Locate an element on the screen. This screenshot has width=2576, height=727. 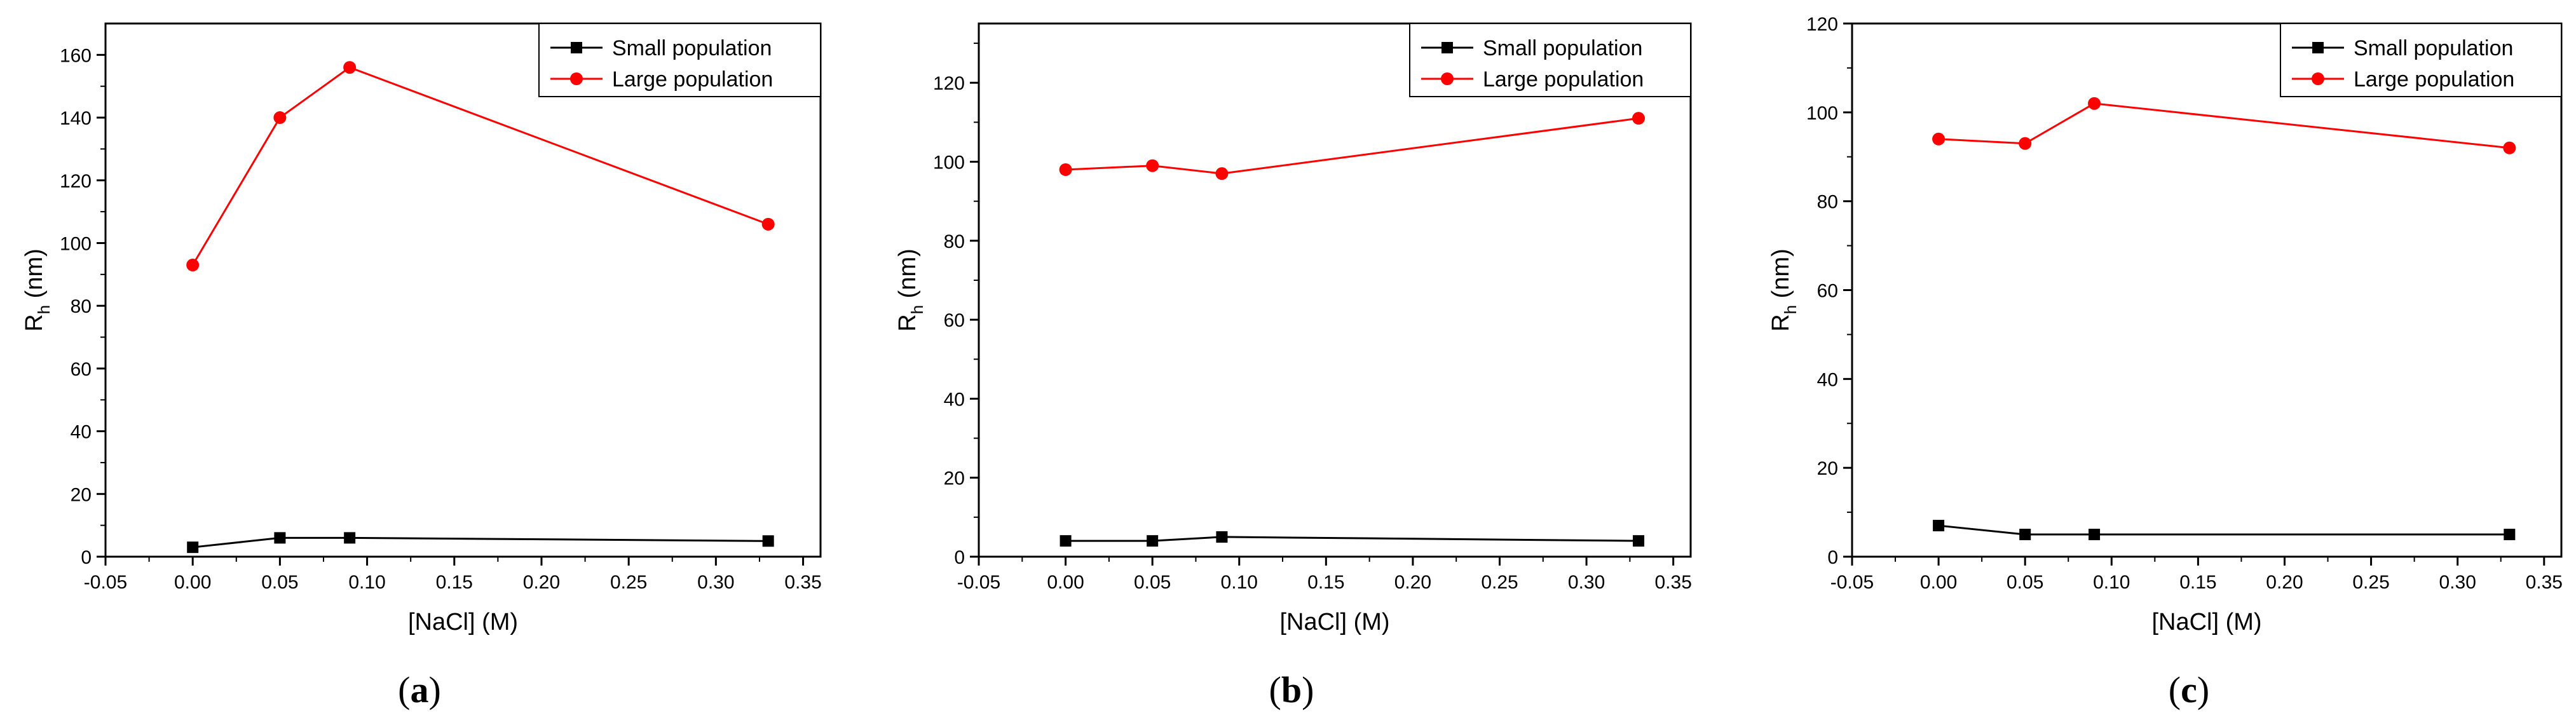
panel-label-letter: b is located at coordinates (1291, 690).